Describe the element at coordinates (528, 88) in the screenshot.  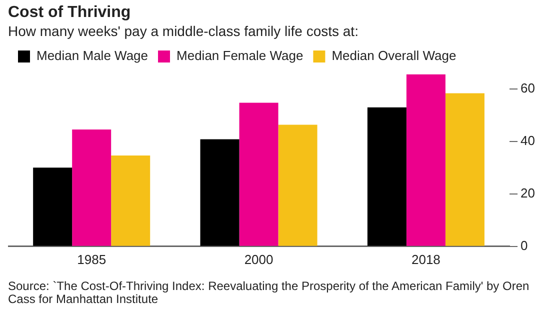
I see `y-tick-label: 60` at that location.